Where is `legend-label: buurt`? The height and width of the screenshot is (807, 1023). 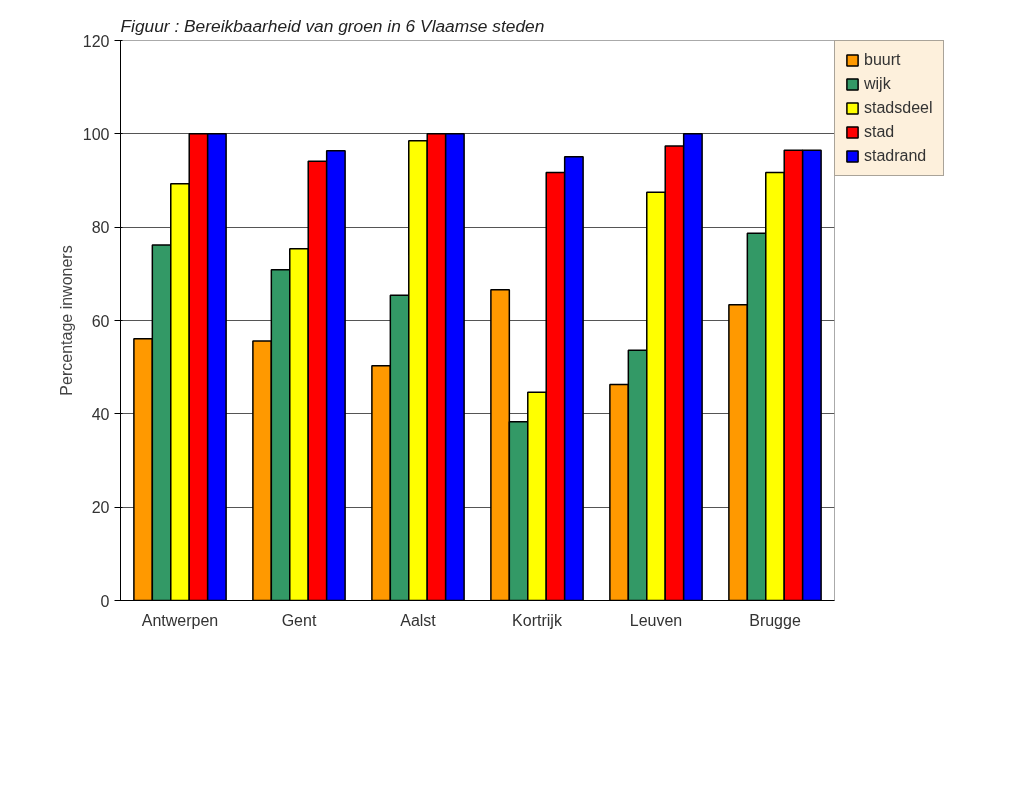
legend-label: buurt is located at coordinates (882, 60).